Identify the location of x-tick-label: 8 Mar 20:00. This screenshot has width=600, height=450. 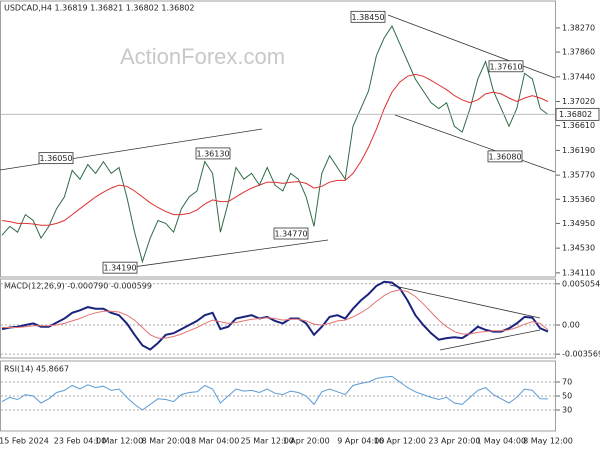
(166, 441).